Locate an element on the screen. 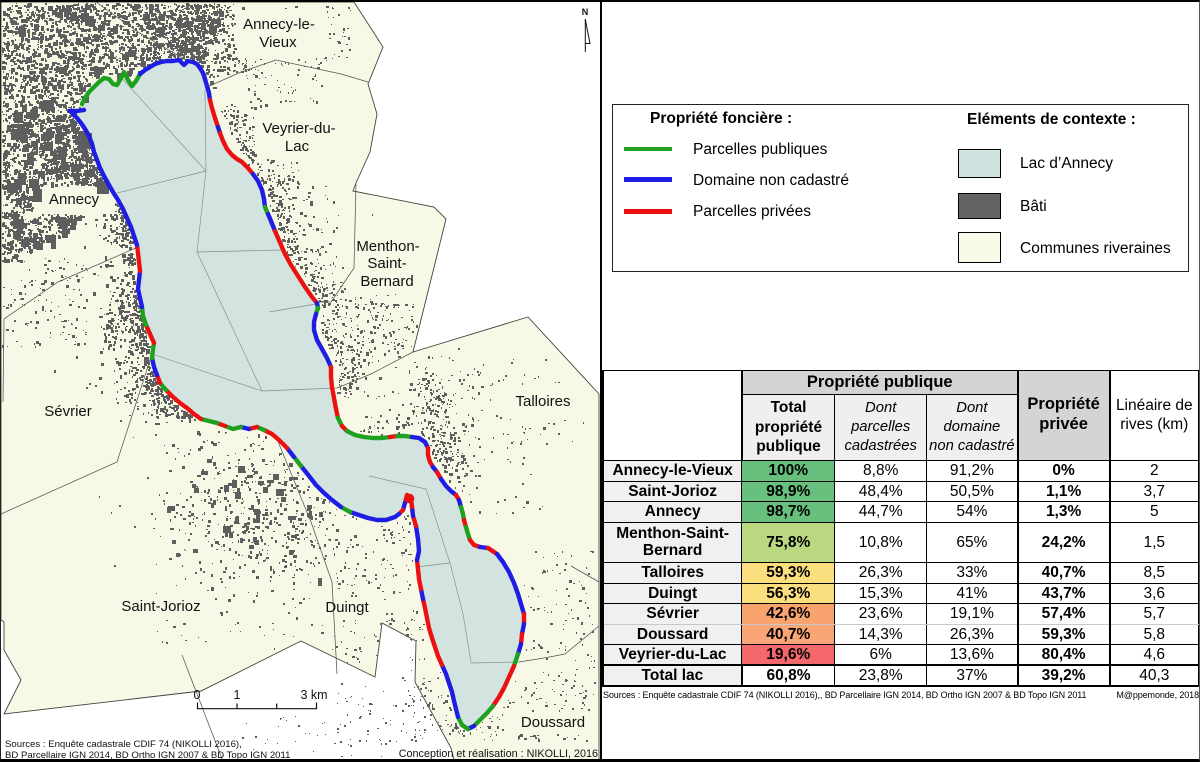 The width and height of the screenshot is (1200, 762). svg-text: Saint- is located at coordinates (386, 263).